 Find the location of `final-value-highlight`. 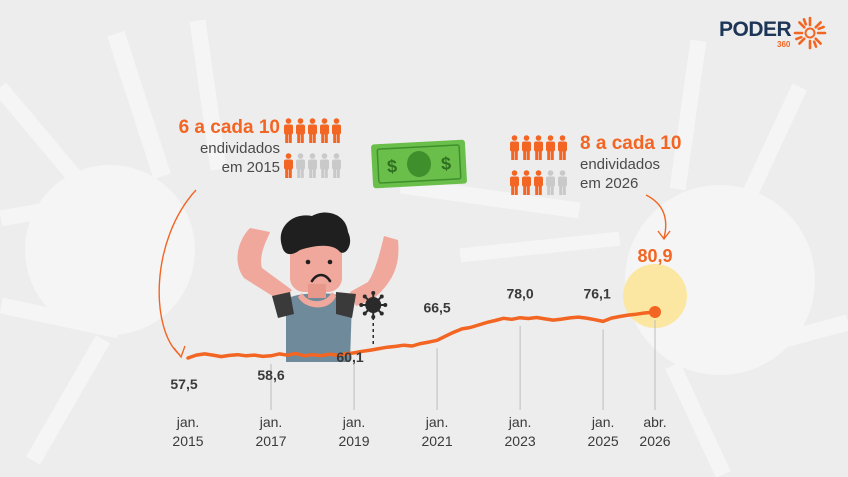

final-value-highlight is located at coordinates (655, 296).